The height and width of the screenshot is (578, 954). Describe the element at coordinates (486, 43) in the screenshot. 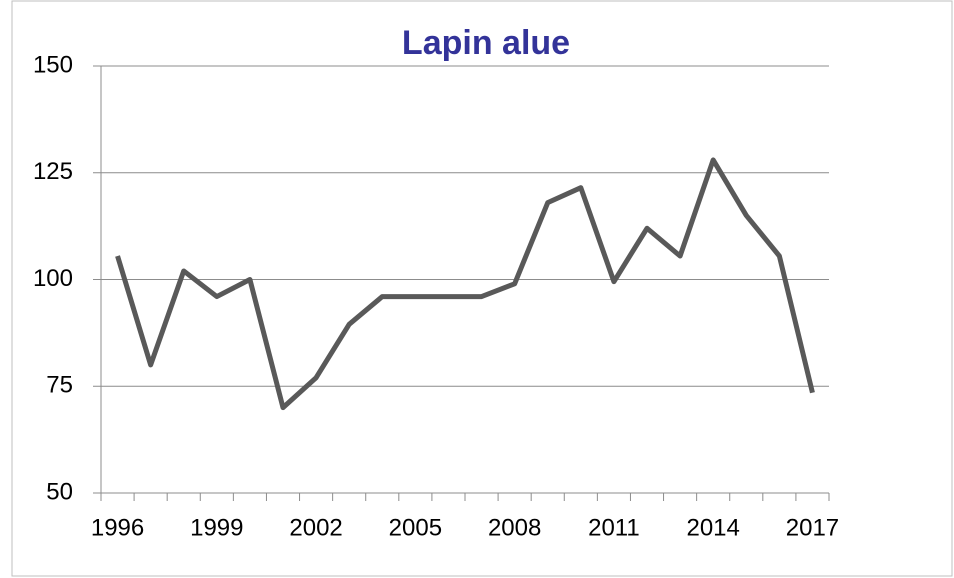

I see `chart-title: Lapin alue` at that location.